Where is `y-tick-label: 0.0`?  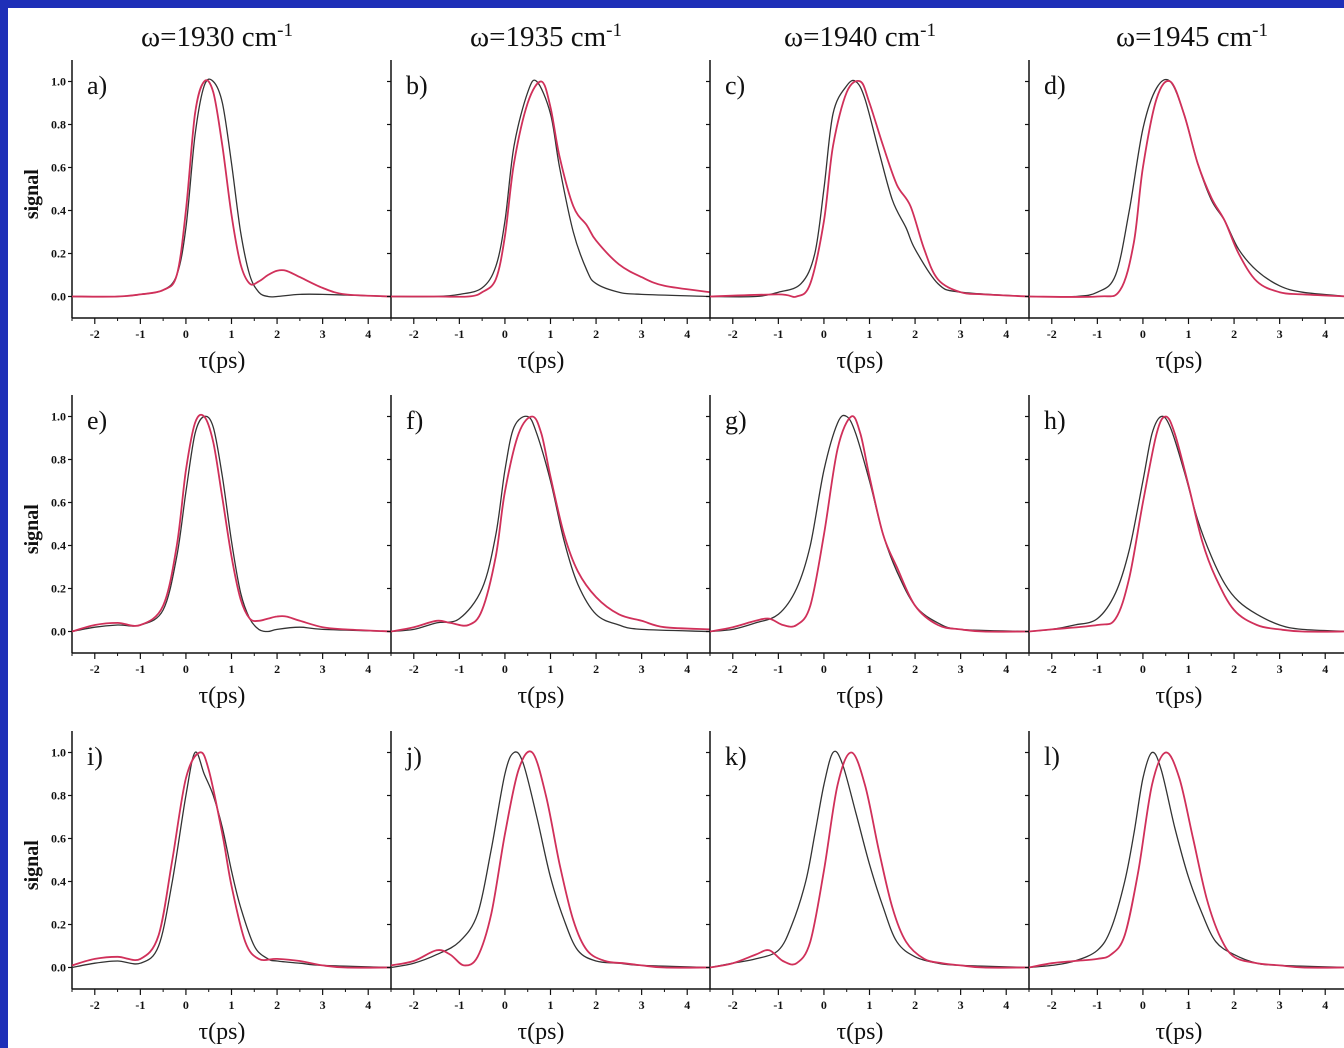
y-tick-label: 0.0 is located at coordinates (58, 632).